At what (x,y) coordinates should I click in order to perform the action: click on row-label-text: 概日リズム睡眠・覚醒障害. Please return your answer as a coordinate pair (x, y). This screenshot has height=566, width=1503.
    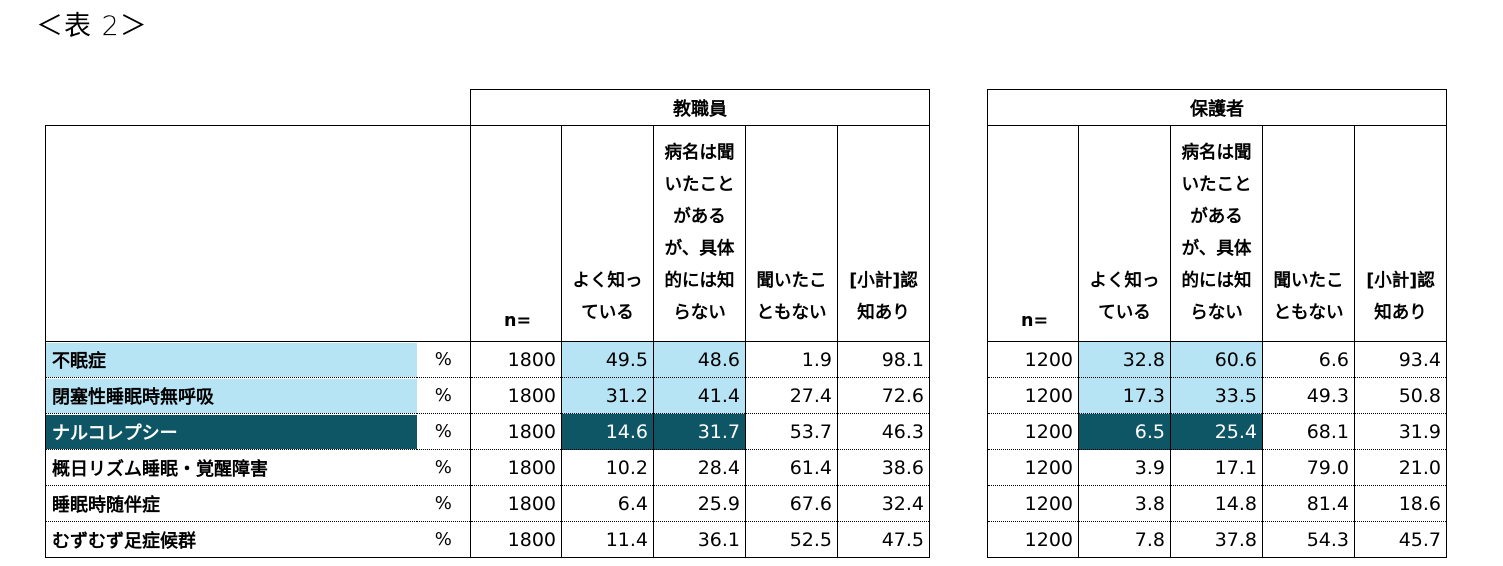
    Looking at the image, I should click on (160, 469).